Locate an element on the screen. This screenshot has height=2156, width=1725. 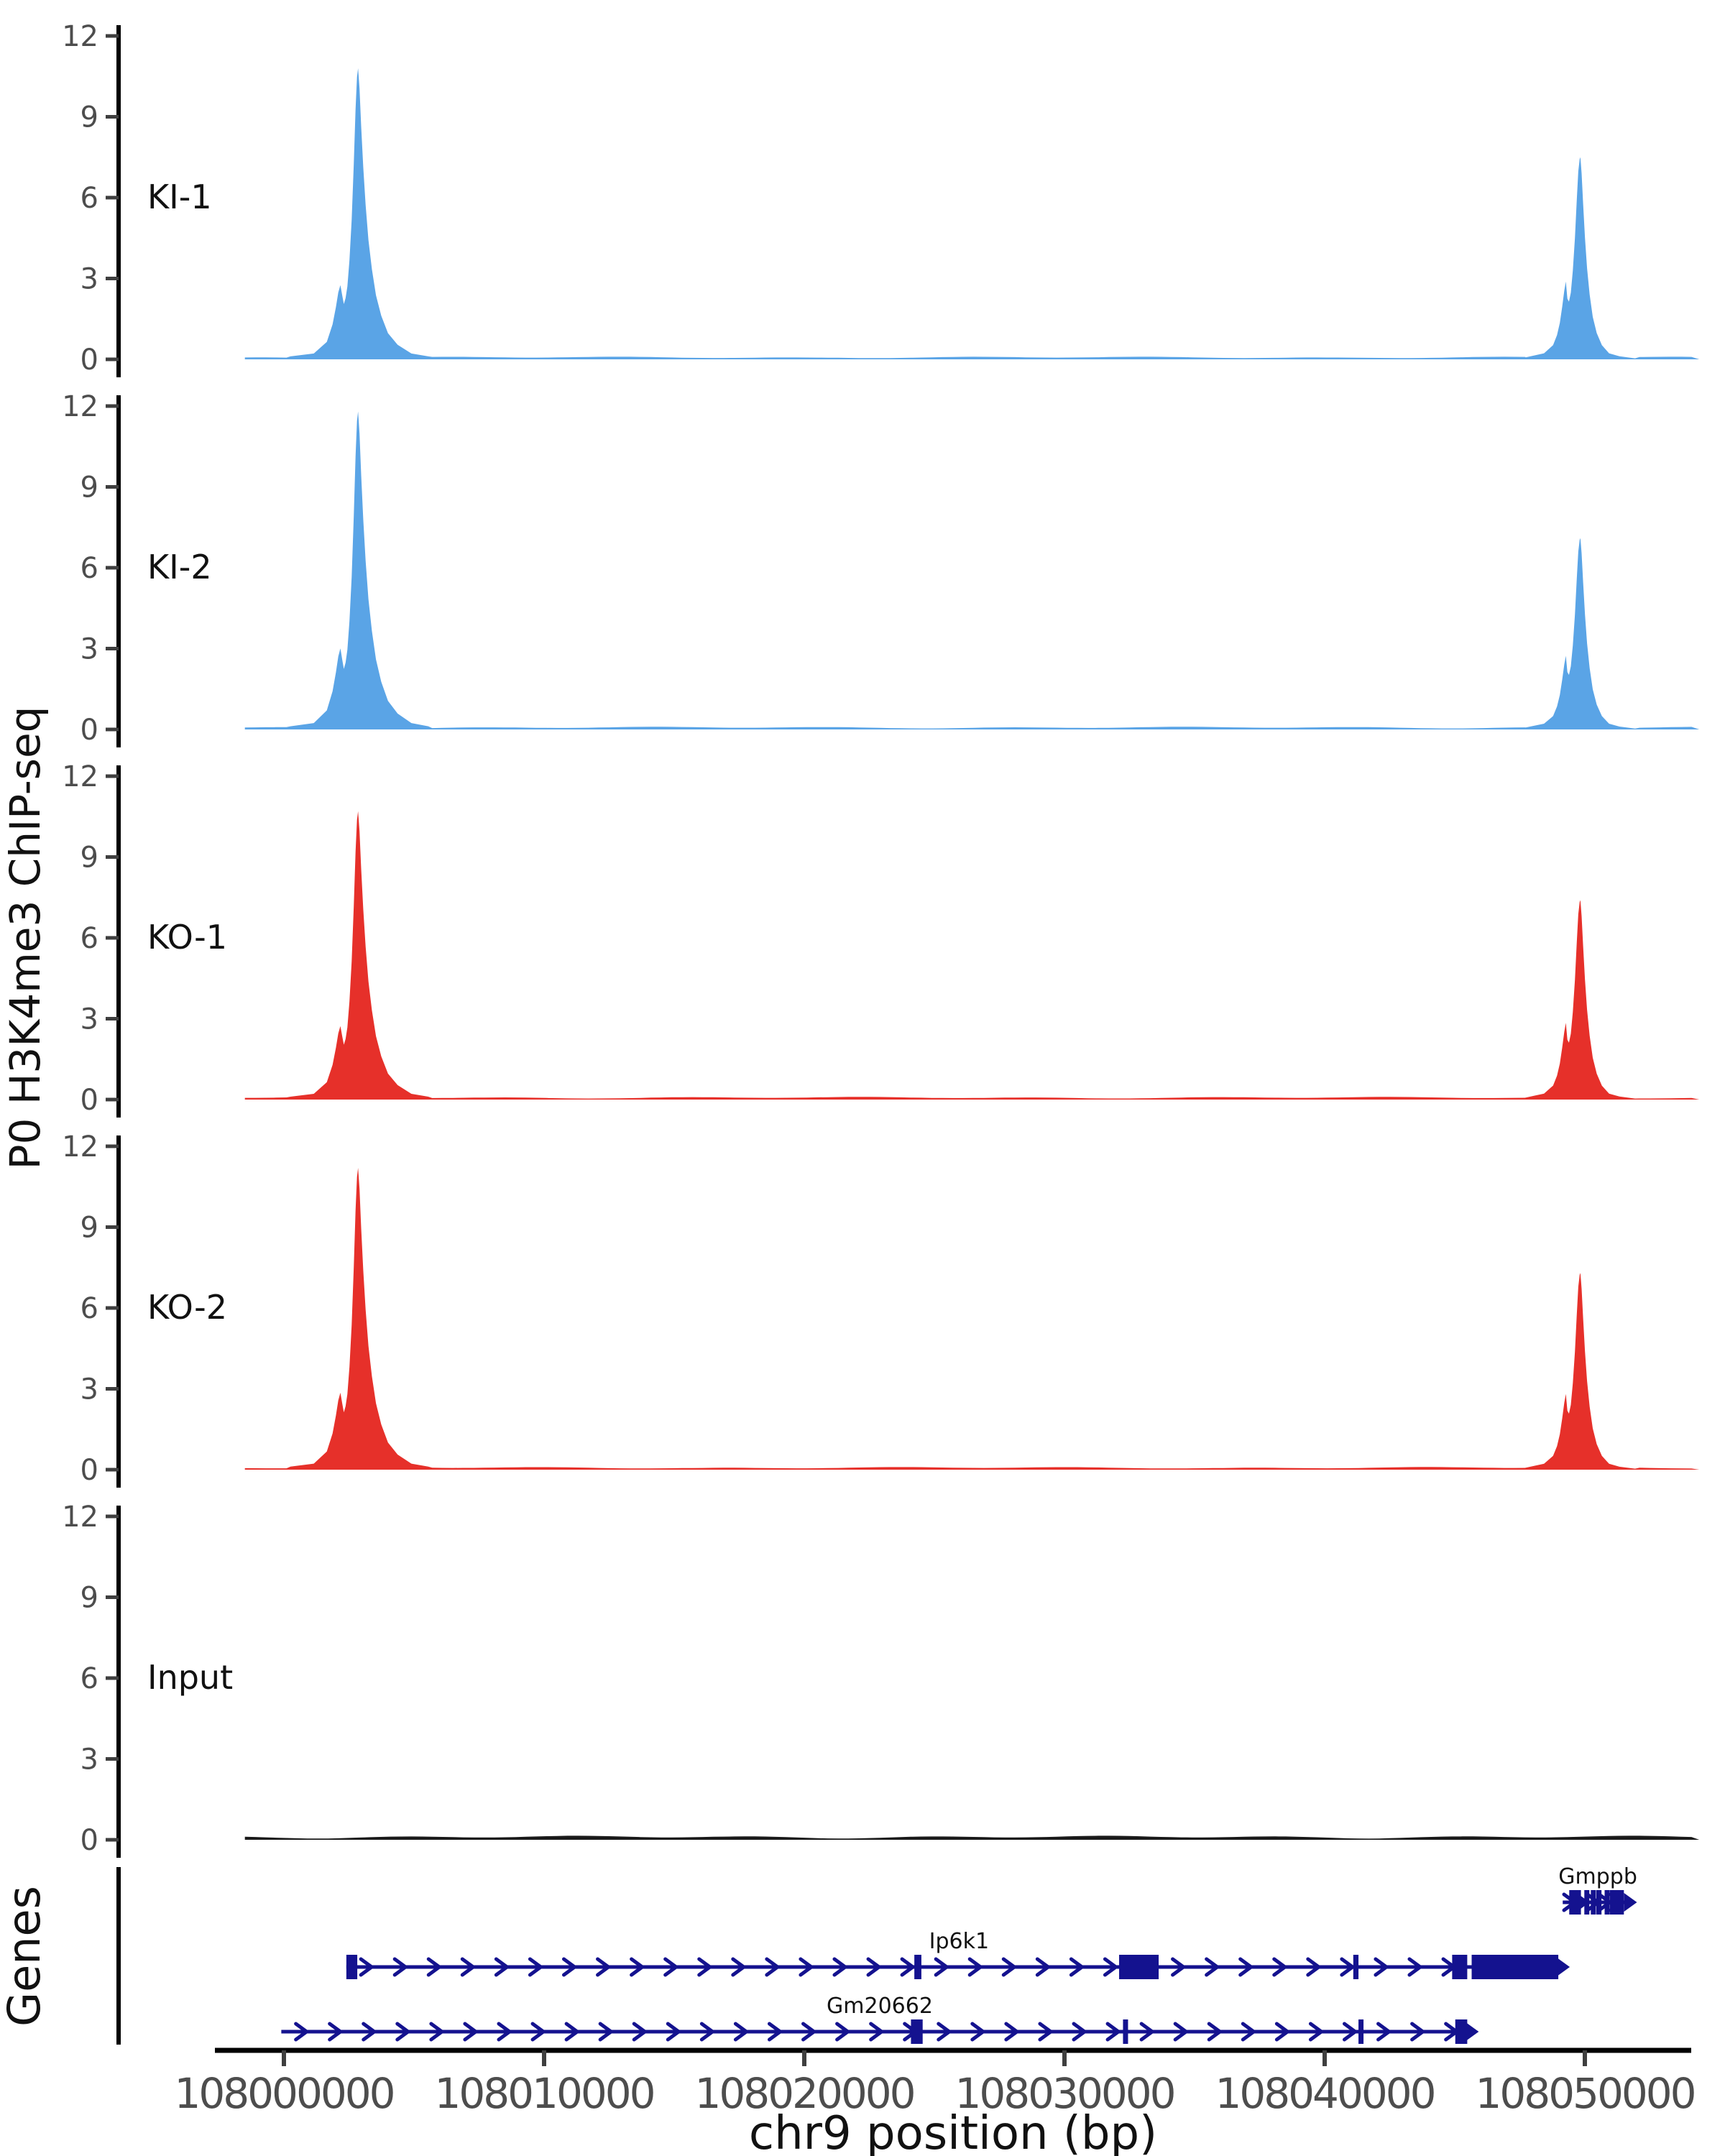
genes-panel is located at coordinates (876, 1956).